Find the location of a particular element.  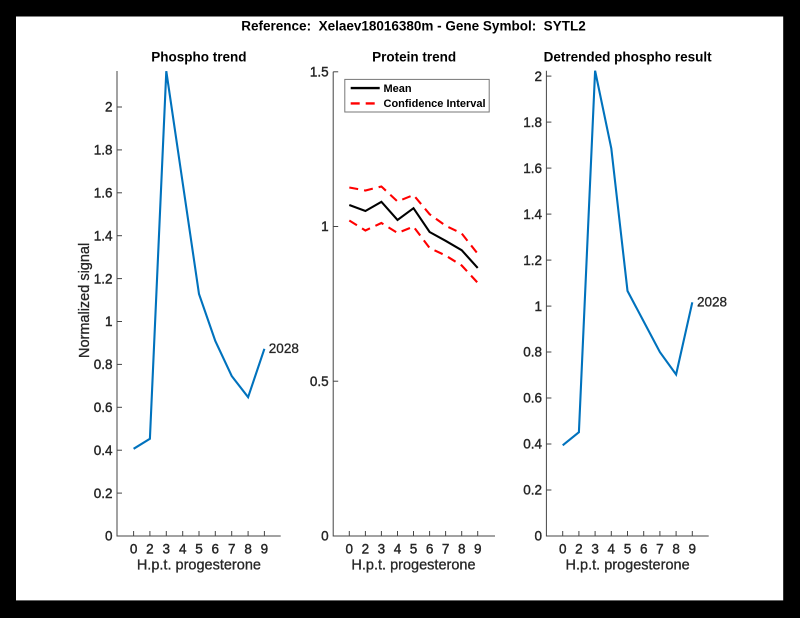

svg-text: Confidence Interval is located at coordinates (435, 104).